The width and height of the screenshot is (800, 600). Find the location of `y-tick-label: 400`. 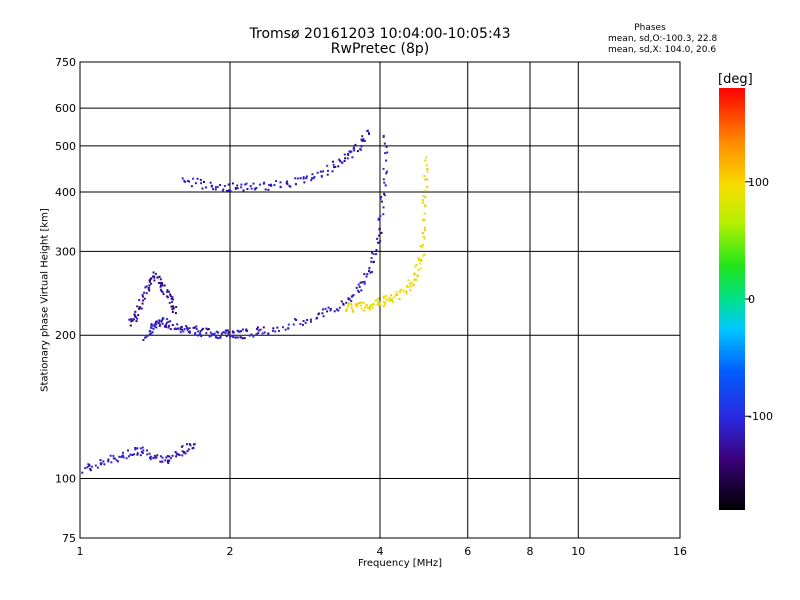

y-tick-label: 400 is located at coordinates (65, 192).